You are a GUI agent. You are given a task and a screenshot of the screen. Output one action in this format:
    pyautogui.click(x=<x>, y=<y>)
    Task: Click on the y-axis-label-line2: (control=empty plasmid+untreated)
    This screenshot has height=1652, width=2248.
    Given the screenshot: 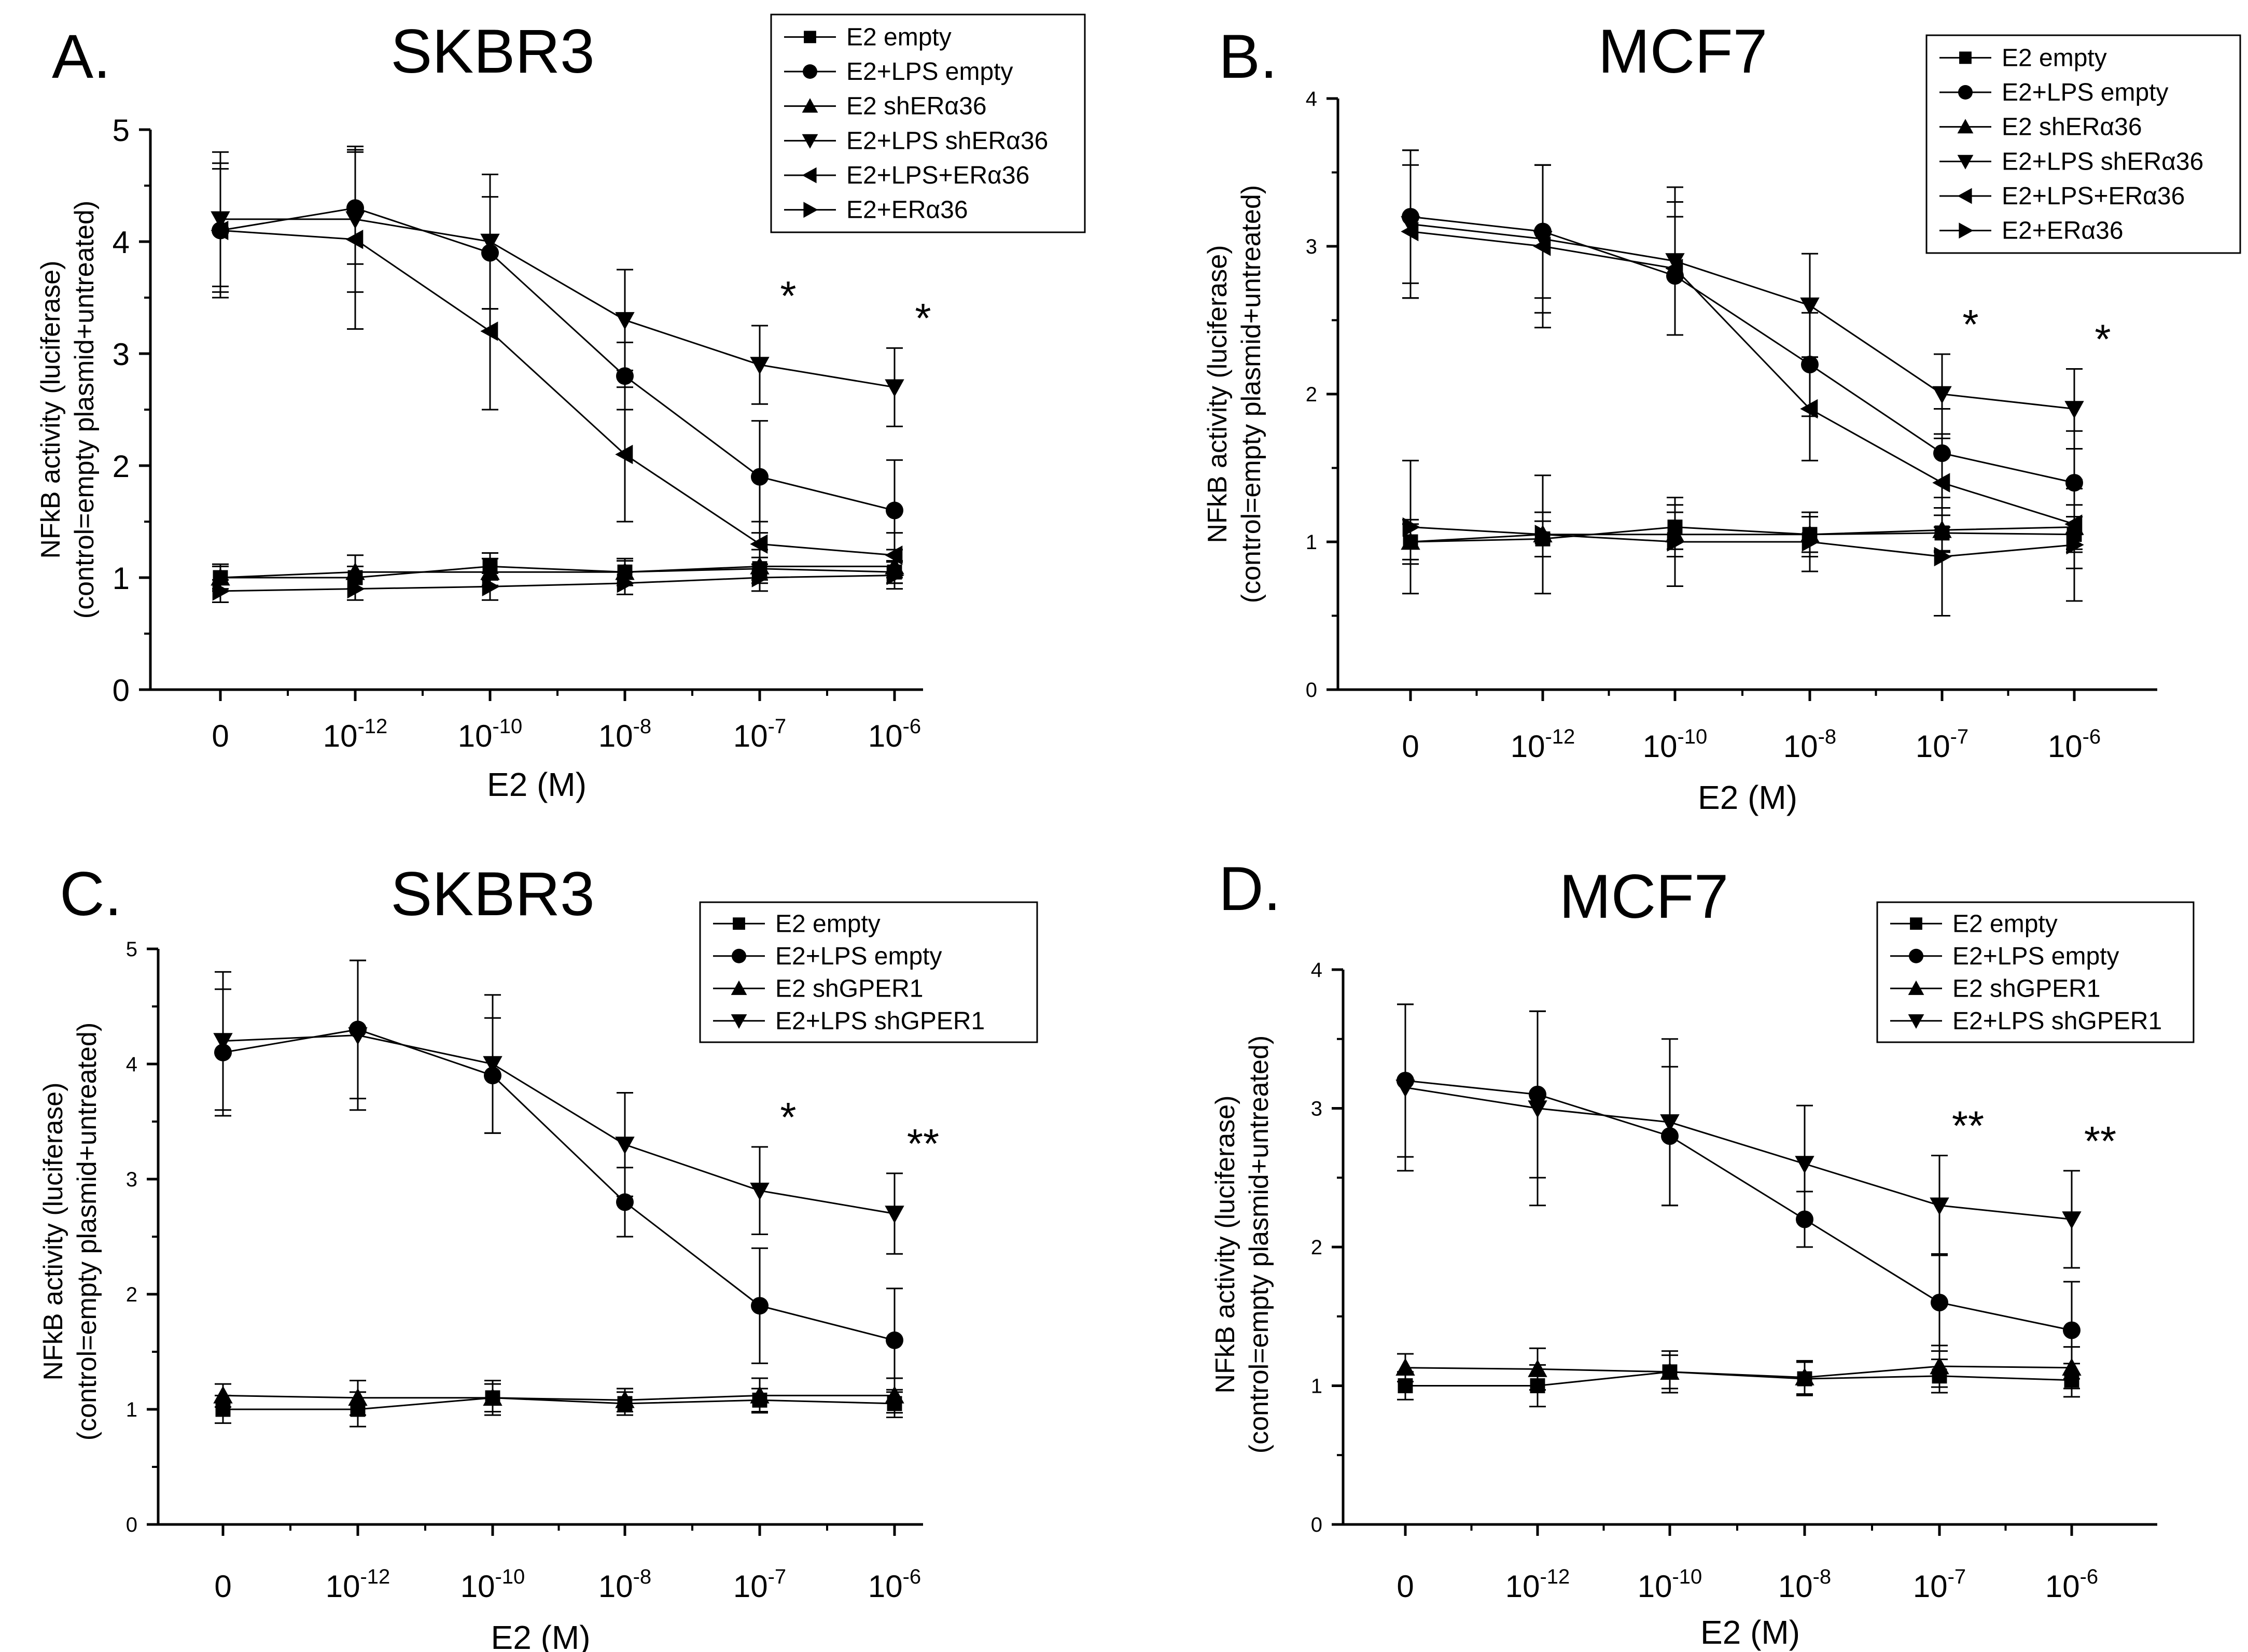 What is the action you would take?
    pyautogui.click(x=1251, y=394)
    